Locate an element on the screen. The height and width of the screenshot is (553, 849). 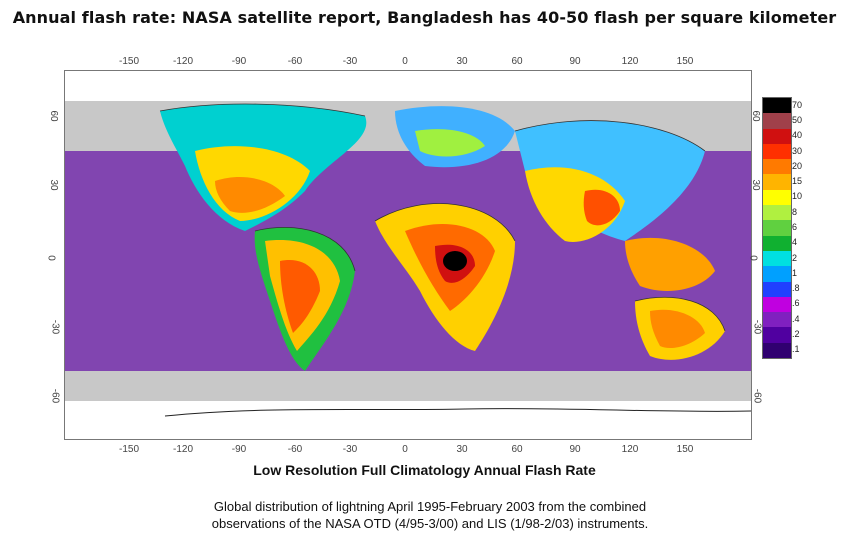
bangladesh-hotspot is located at coordinates (601, 207).